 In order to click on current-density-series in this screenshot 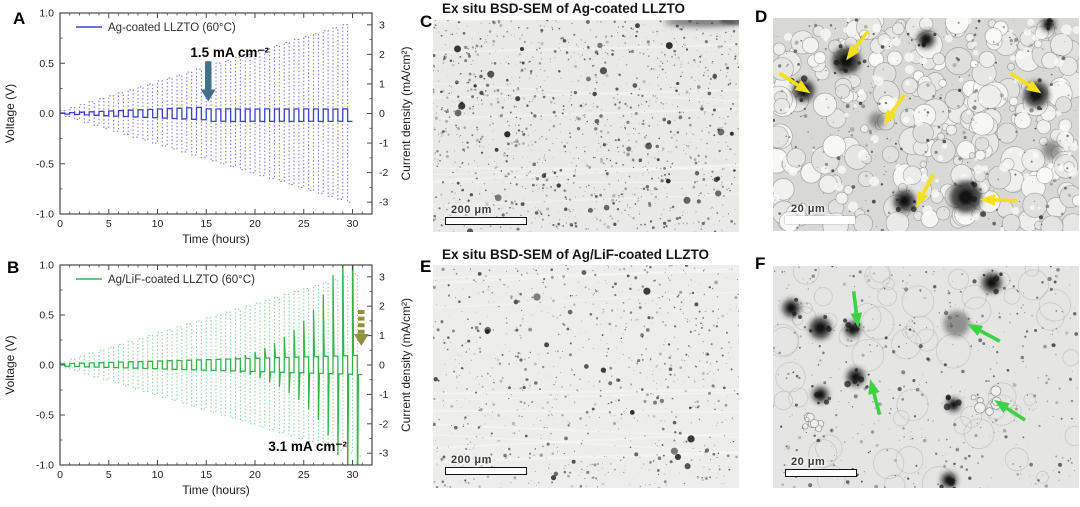, I will do `click(211, 365)`.